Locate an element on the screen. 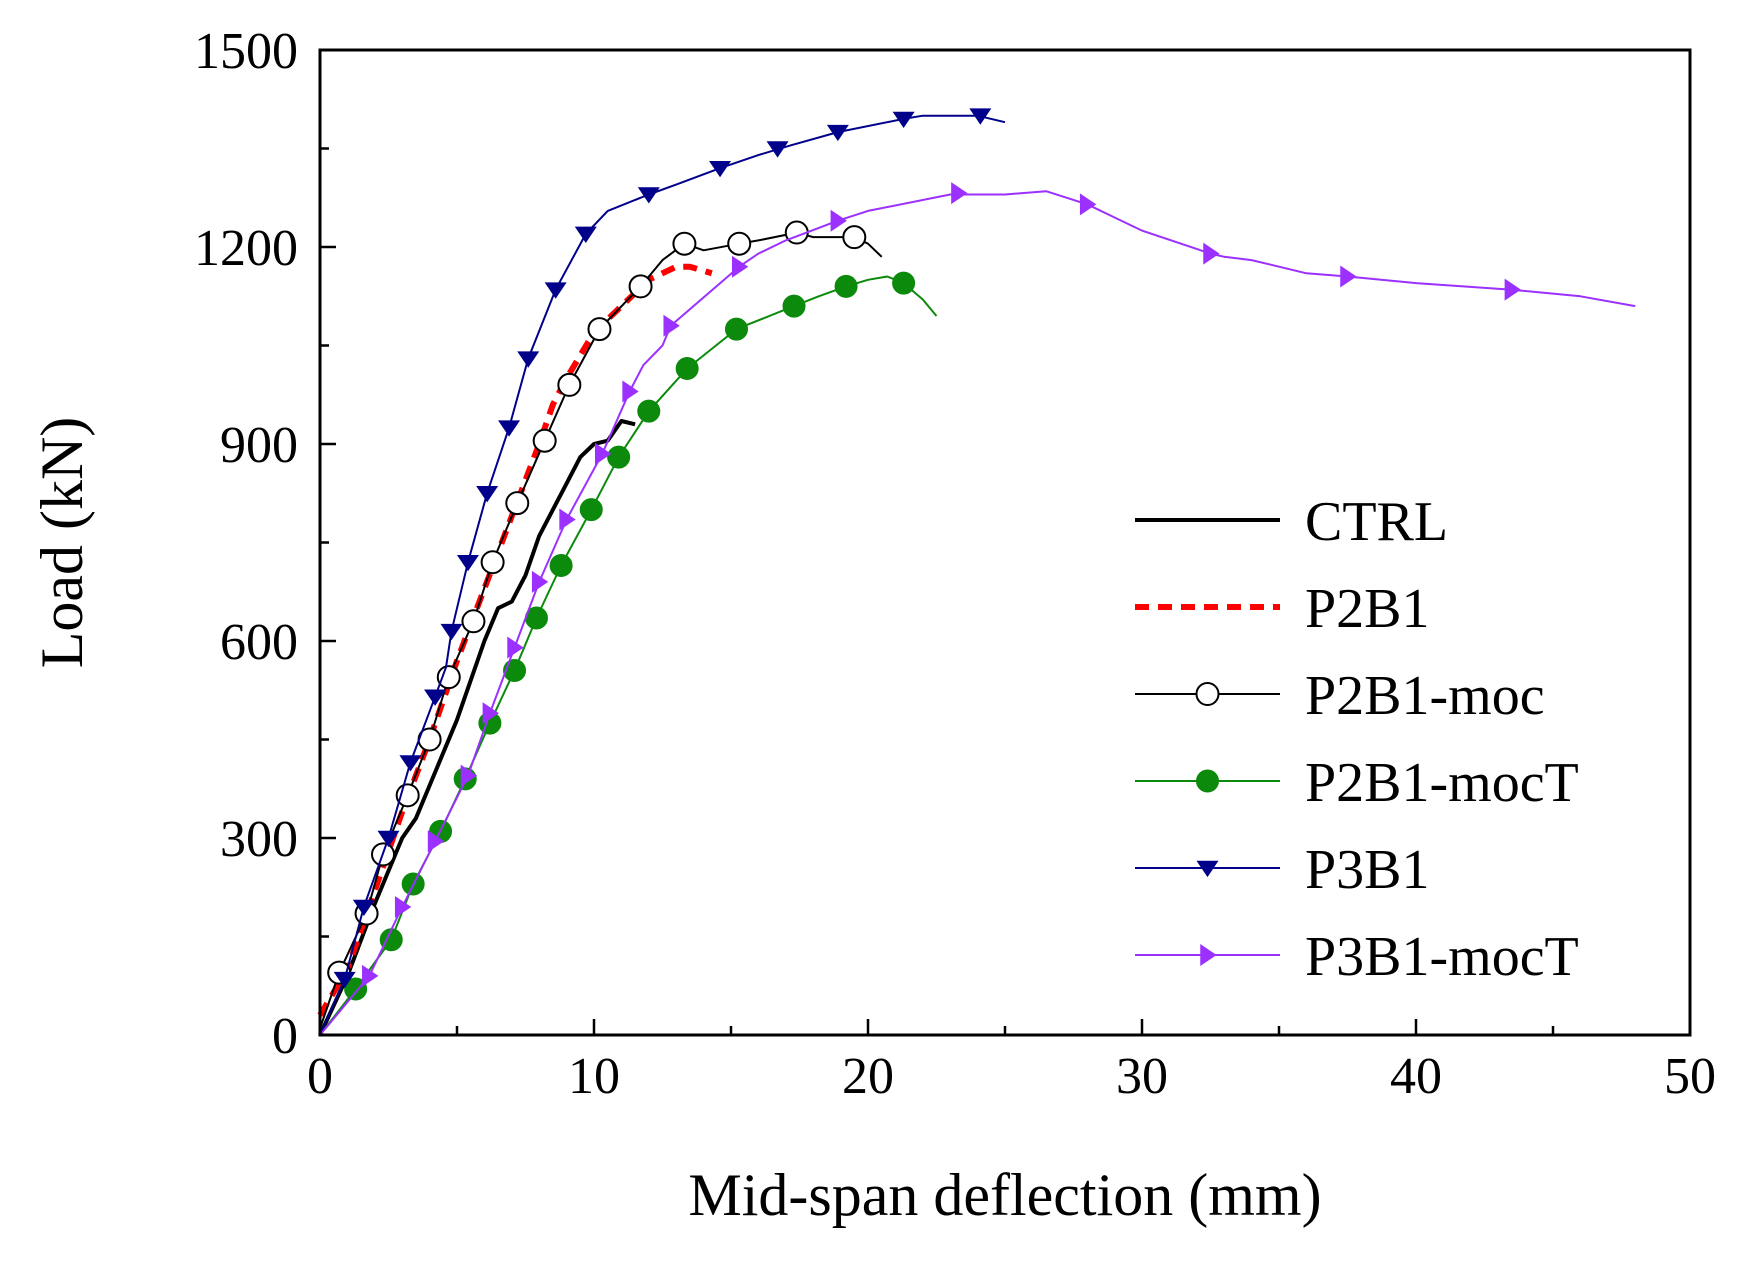 This screenshot has width=1745, height=1269. series-ctrl is located at coordinates (477, 727).